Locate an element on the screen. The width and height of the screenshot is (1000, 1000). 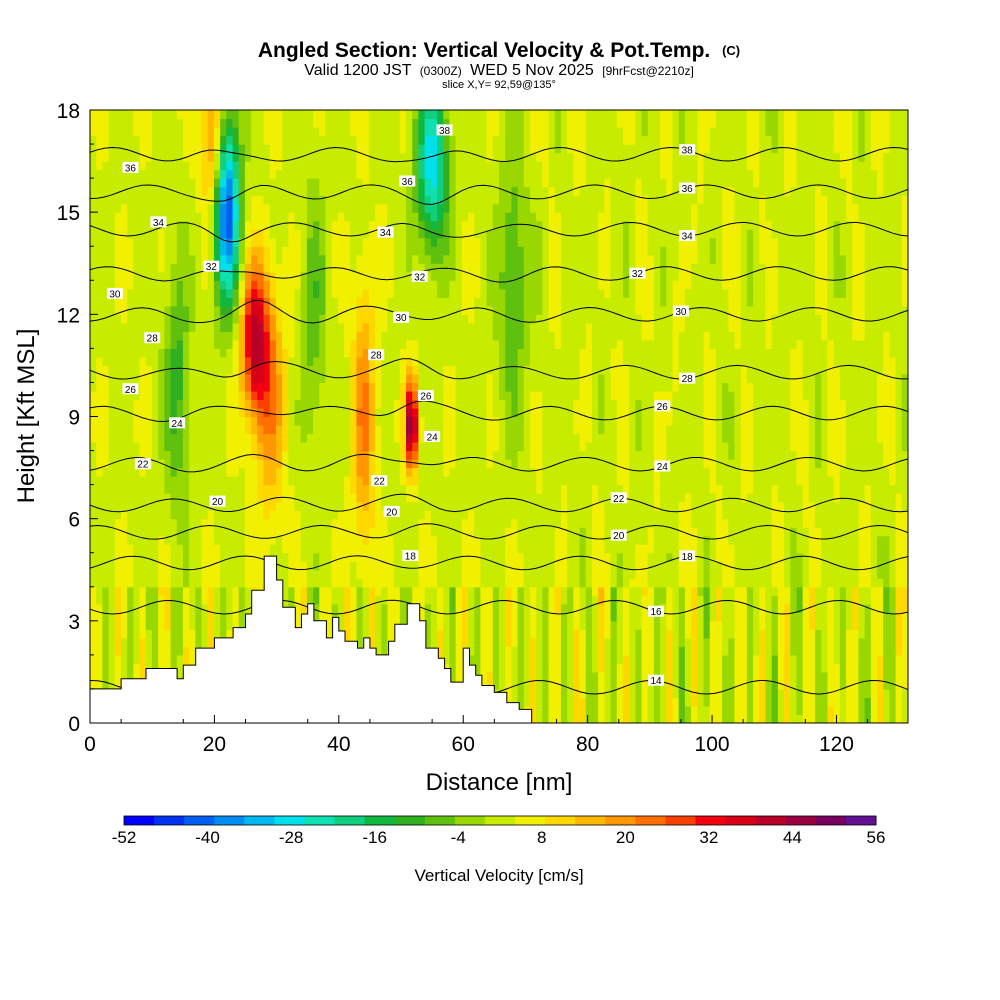
y-tick-label: 9 is located at coordinates (74, 418).